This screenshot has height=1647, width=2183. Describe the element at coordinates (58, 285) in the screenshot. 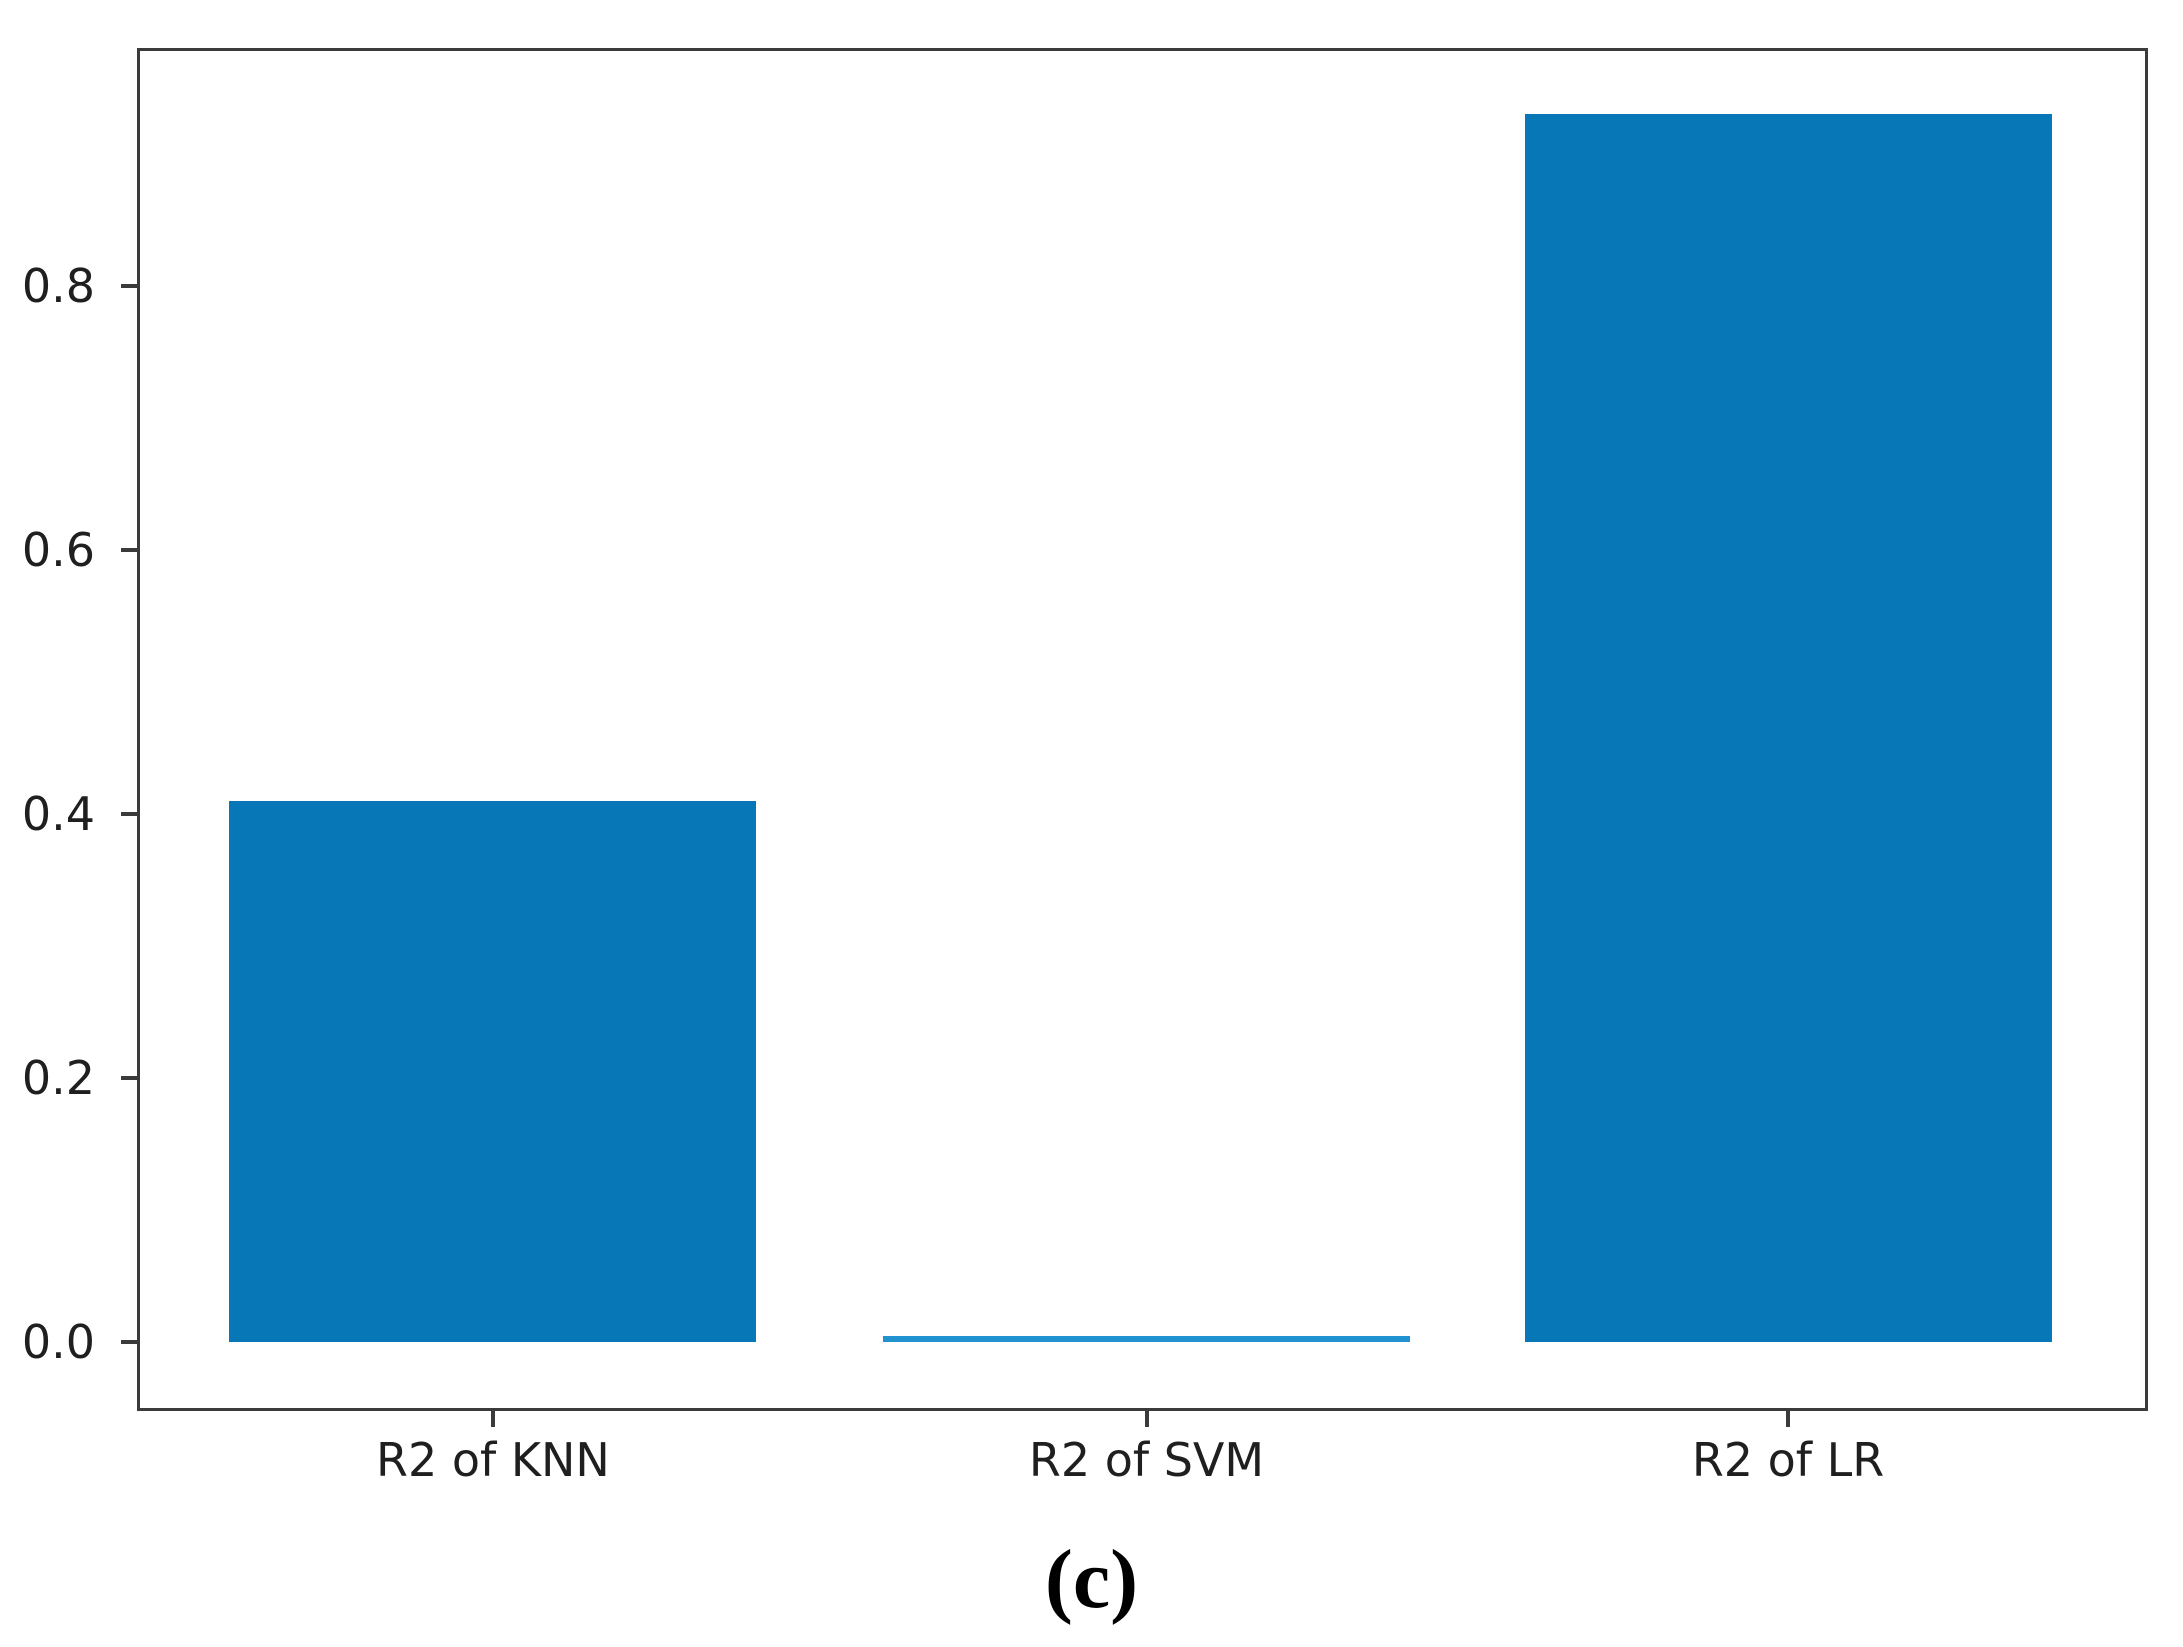

I see `y-axis-tick-label: 0.8` at that location.